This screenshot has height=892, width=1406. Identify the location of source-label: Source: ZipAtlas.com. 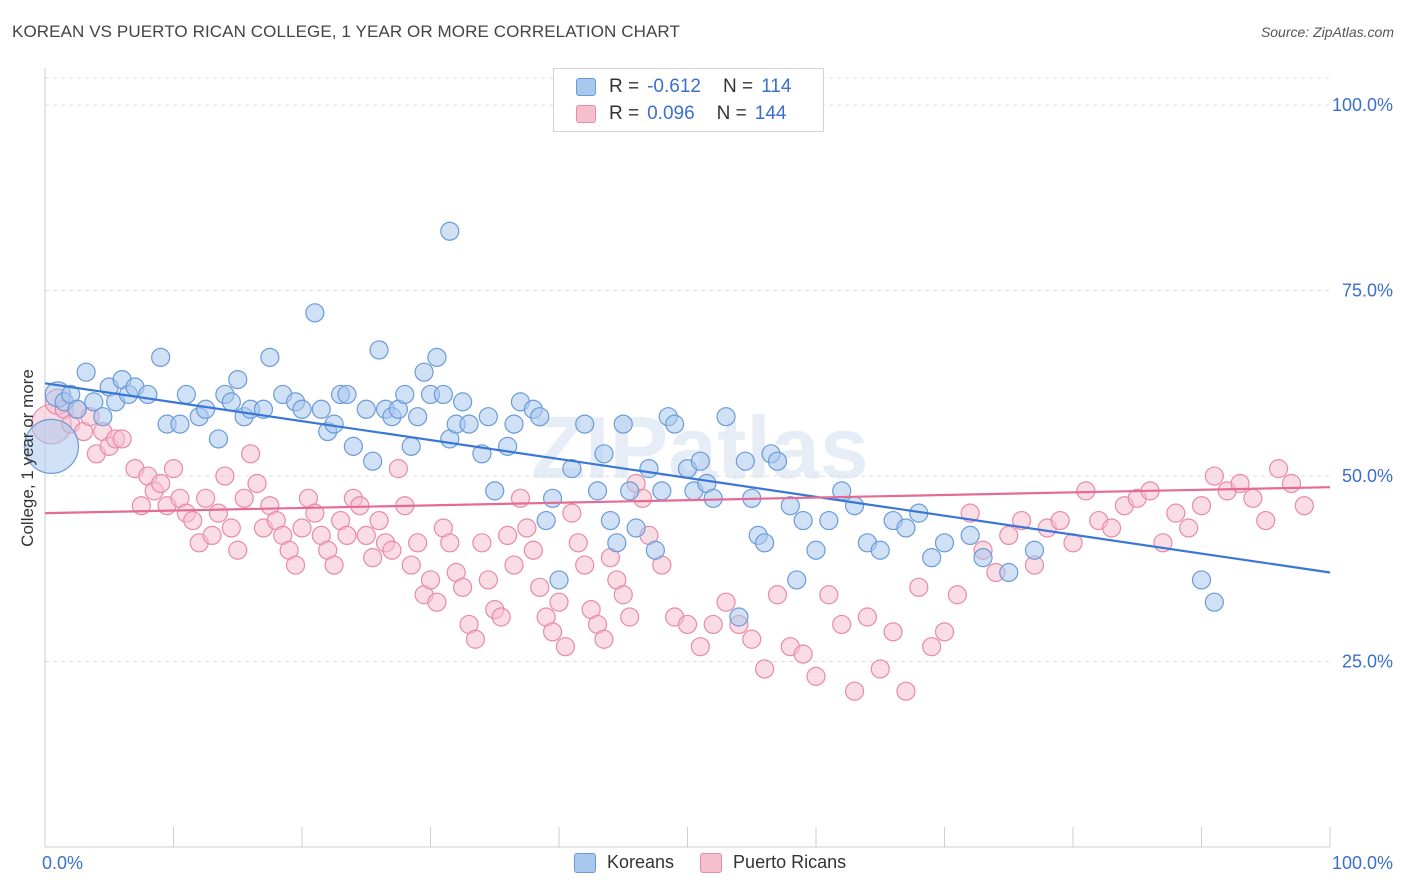
(1327, 32).